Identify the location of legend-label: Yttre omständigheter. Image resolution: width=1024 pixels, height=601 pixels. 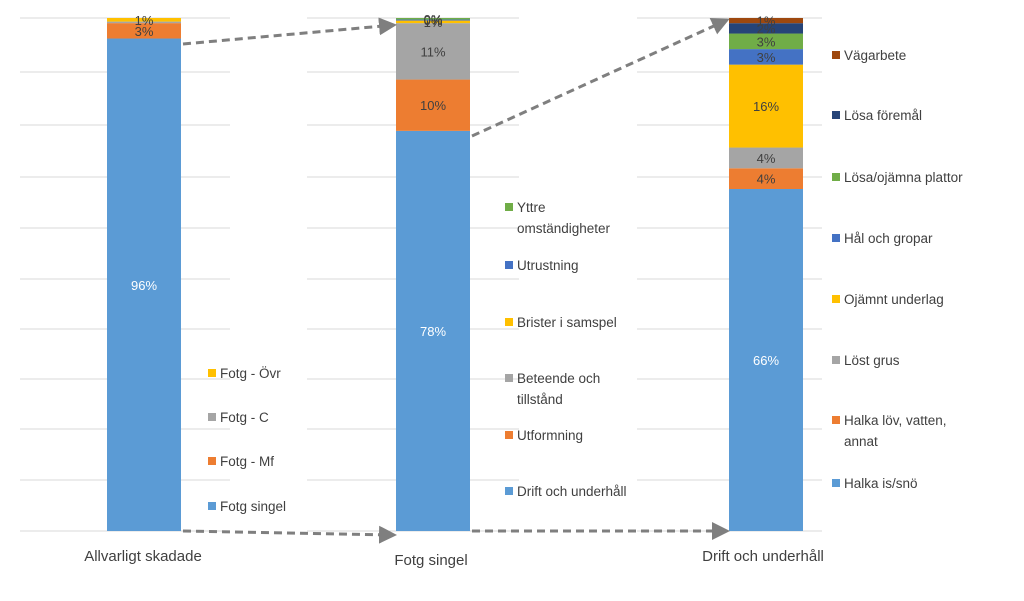
(564, 218).